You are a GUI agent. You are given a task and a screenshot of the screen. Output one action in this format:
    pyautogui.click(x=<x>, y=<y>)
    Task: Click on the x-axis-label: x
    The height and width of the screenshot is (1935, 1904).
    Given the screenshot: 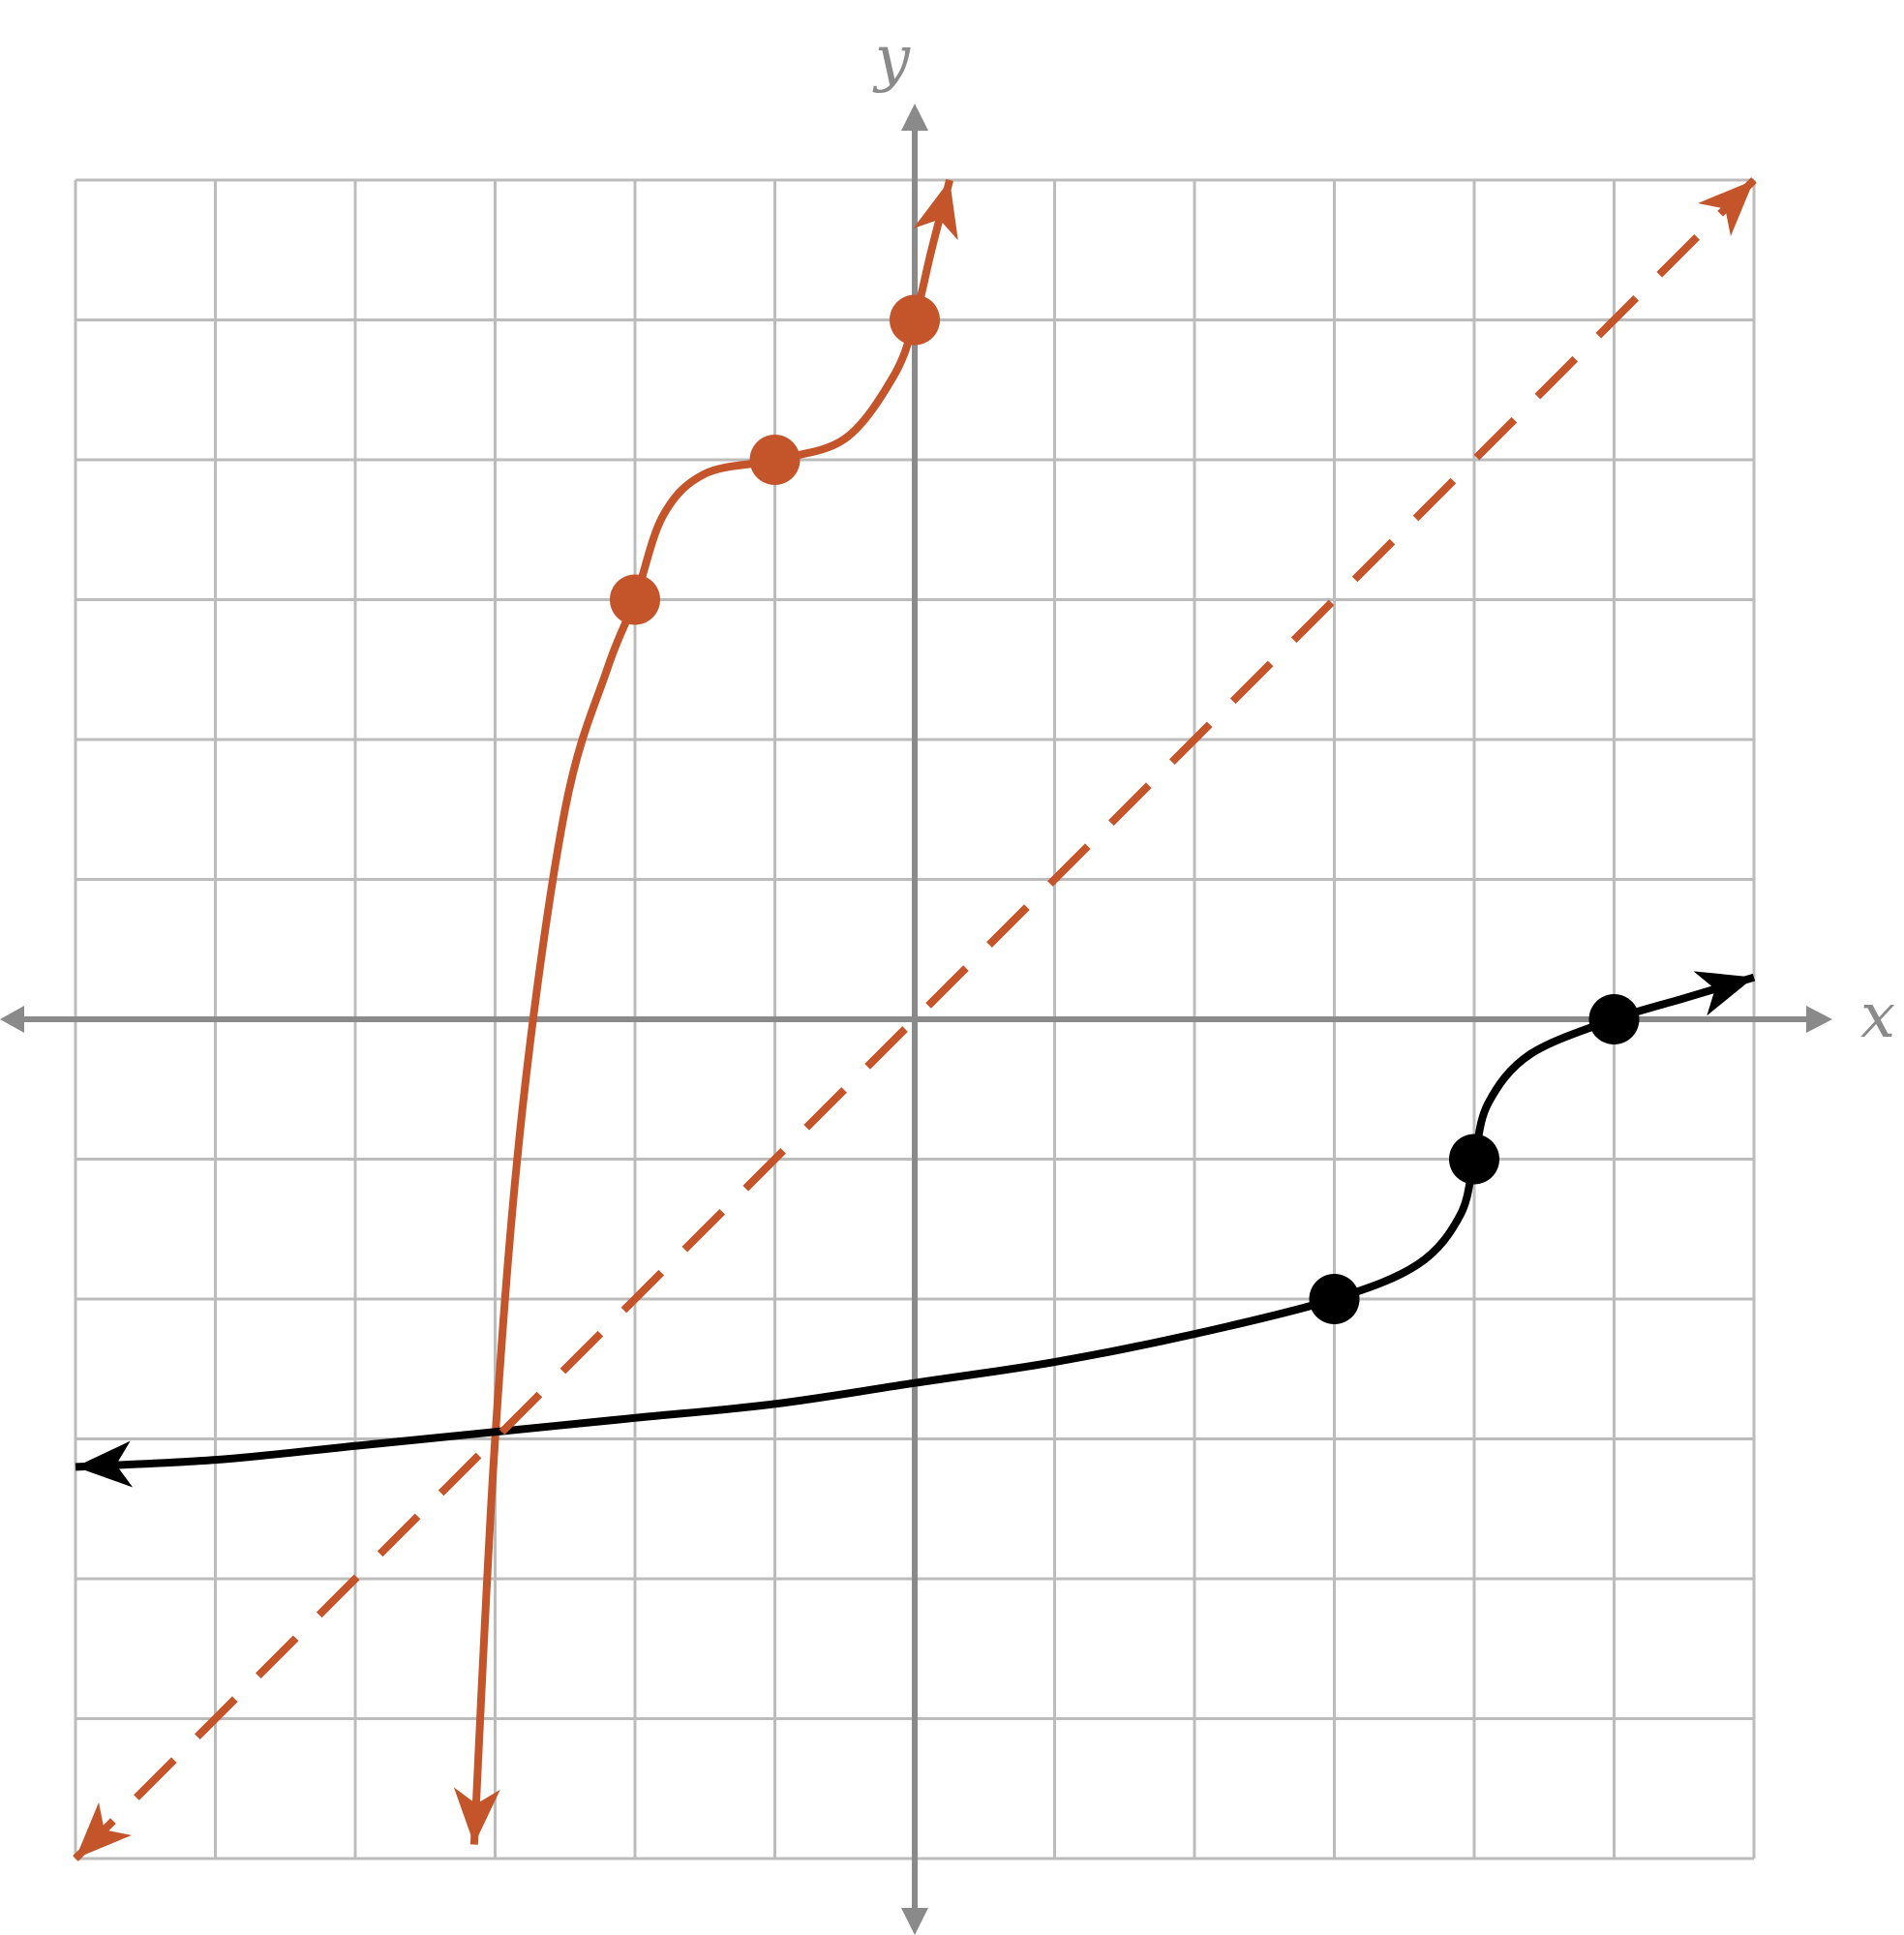 What is the action you would take?
    pyautogui.click(x=1878, y=1017)
    